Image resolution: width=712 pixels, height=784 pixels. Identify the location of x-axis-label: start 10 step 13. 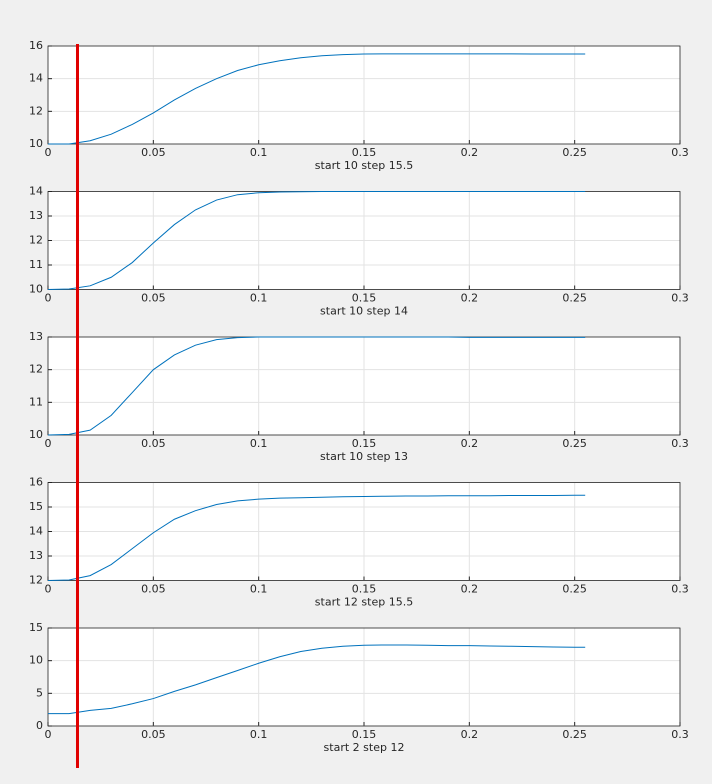
(364, 456).